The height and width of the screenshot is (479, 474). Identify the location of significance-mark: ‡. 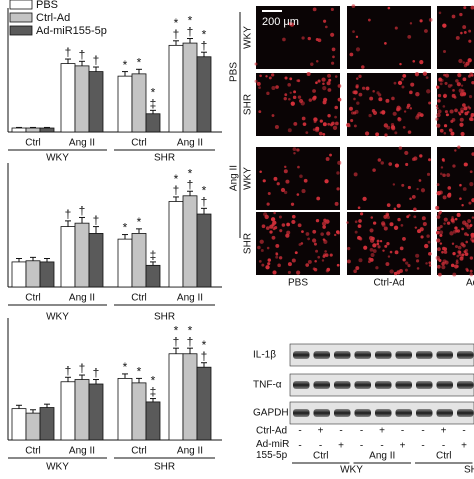
(153, 392).